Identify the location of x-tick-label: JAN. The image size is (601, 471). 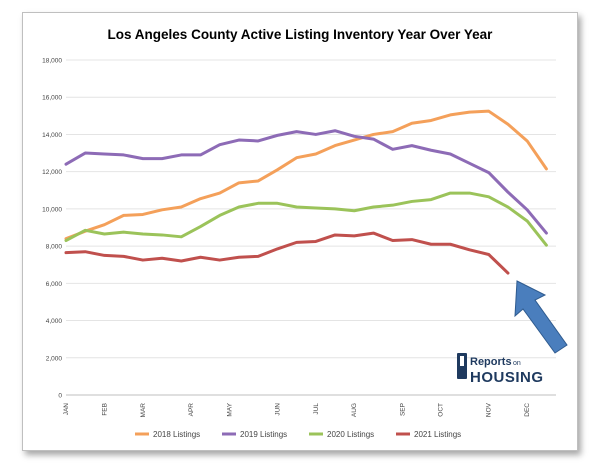
(66, 409).